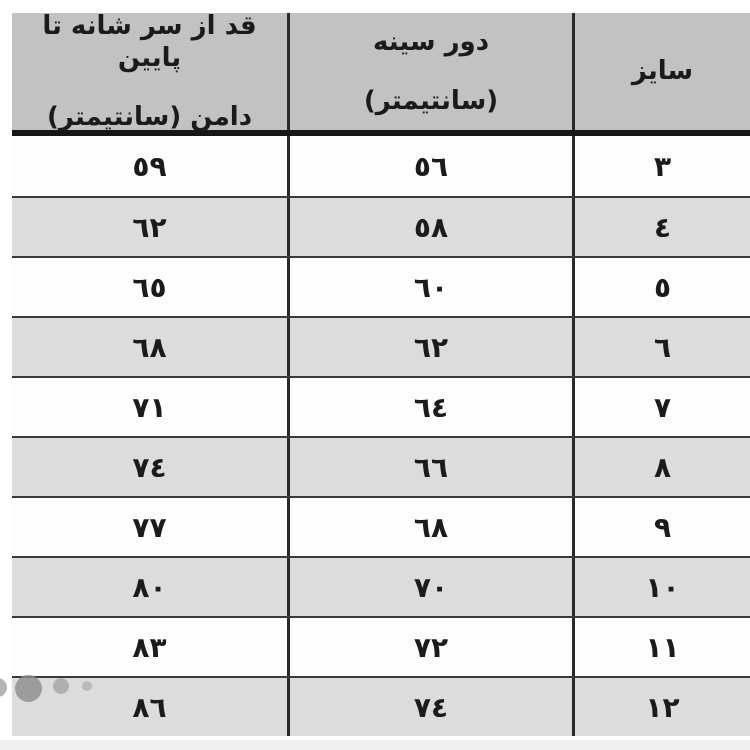 This screenshot has width=750, height=750. I want to click on length-cell: ٧١, so click(149, 407).